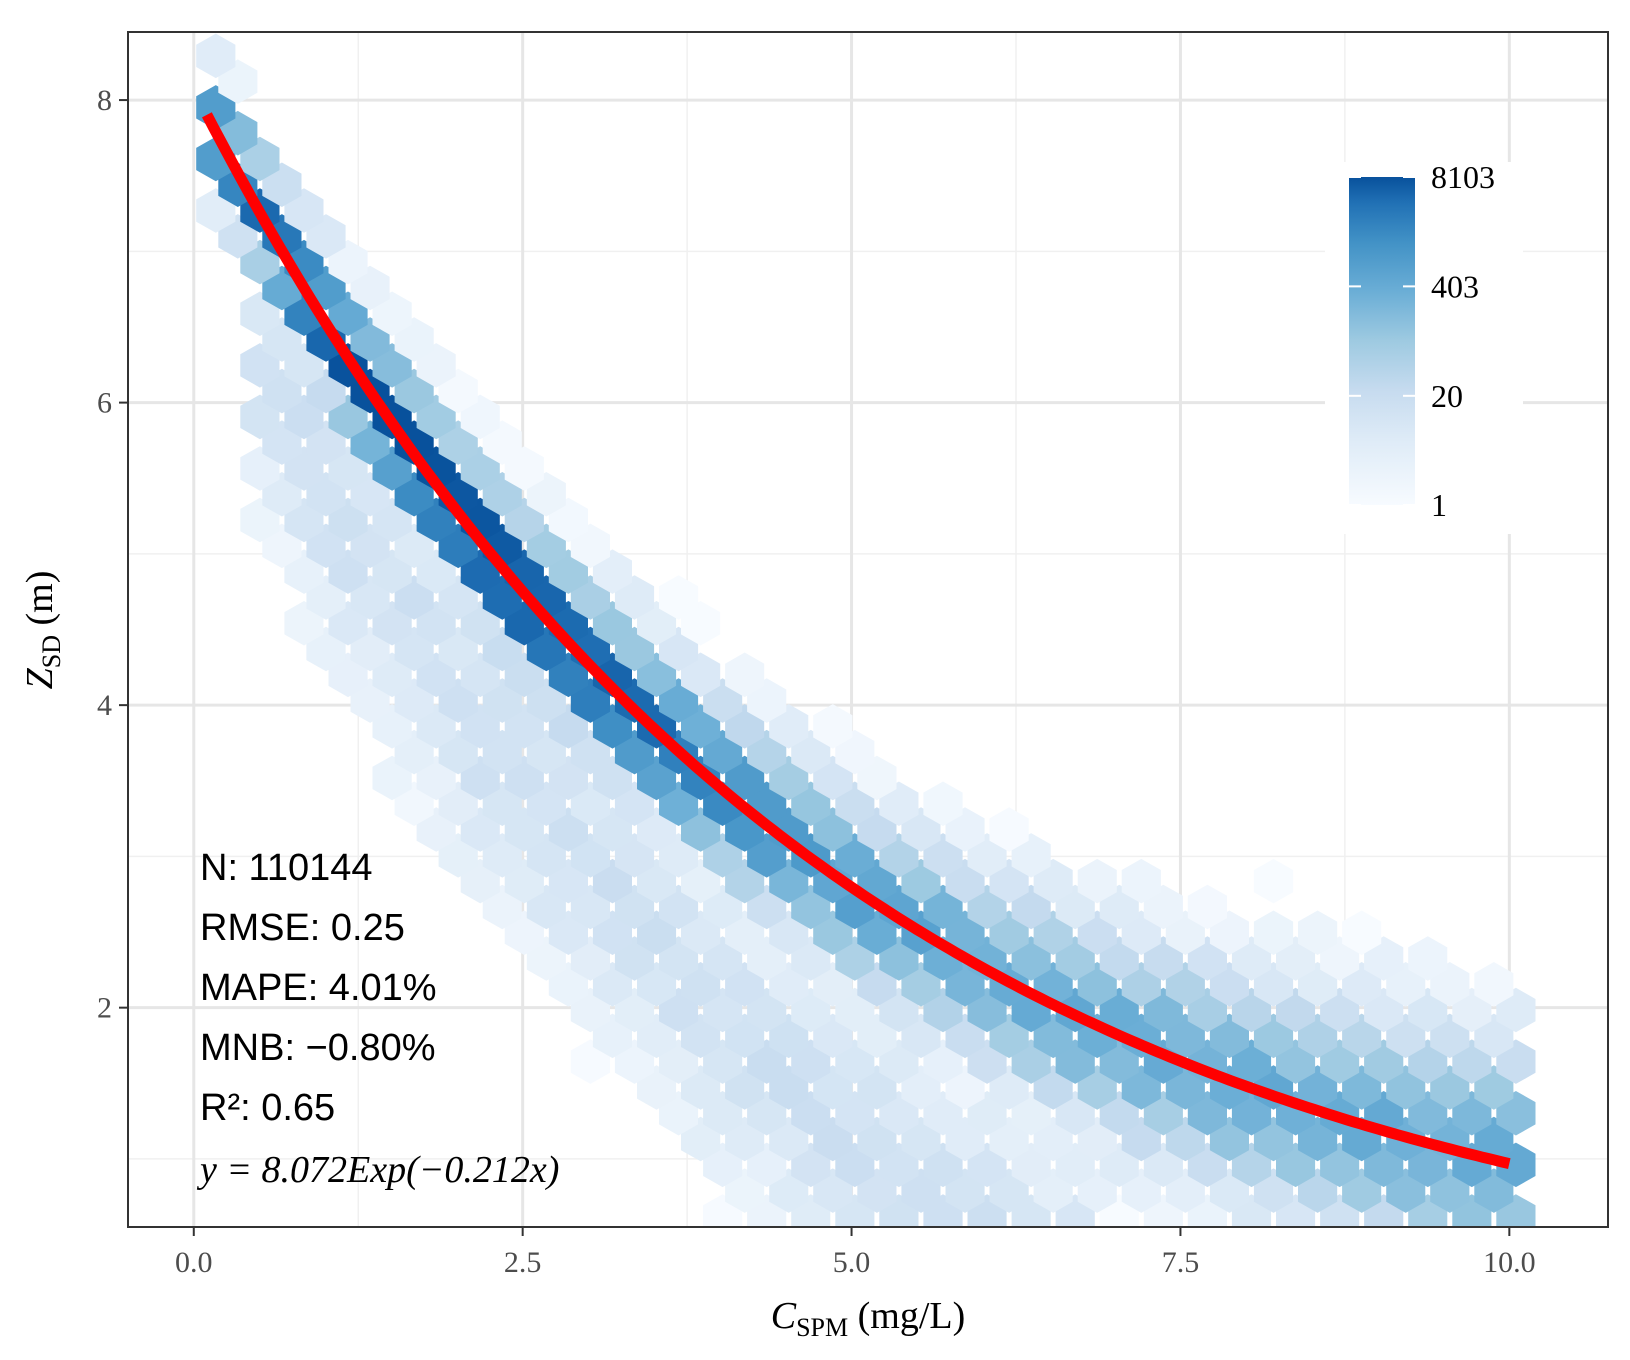 The image size is (1630, 1360). Describe the element at coordinates (42, 630) in the screenshot. I see `y-axis-title: ZSD (m)` at that location.